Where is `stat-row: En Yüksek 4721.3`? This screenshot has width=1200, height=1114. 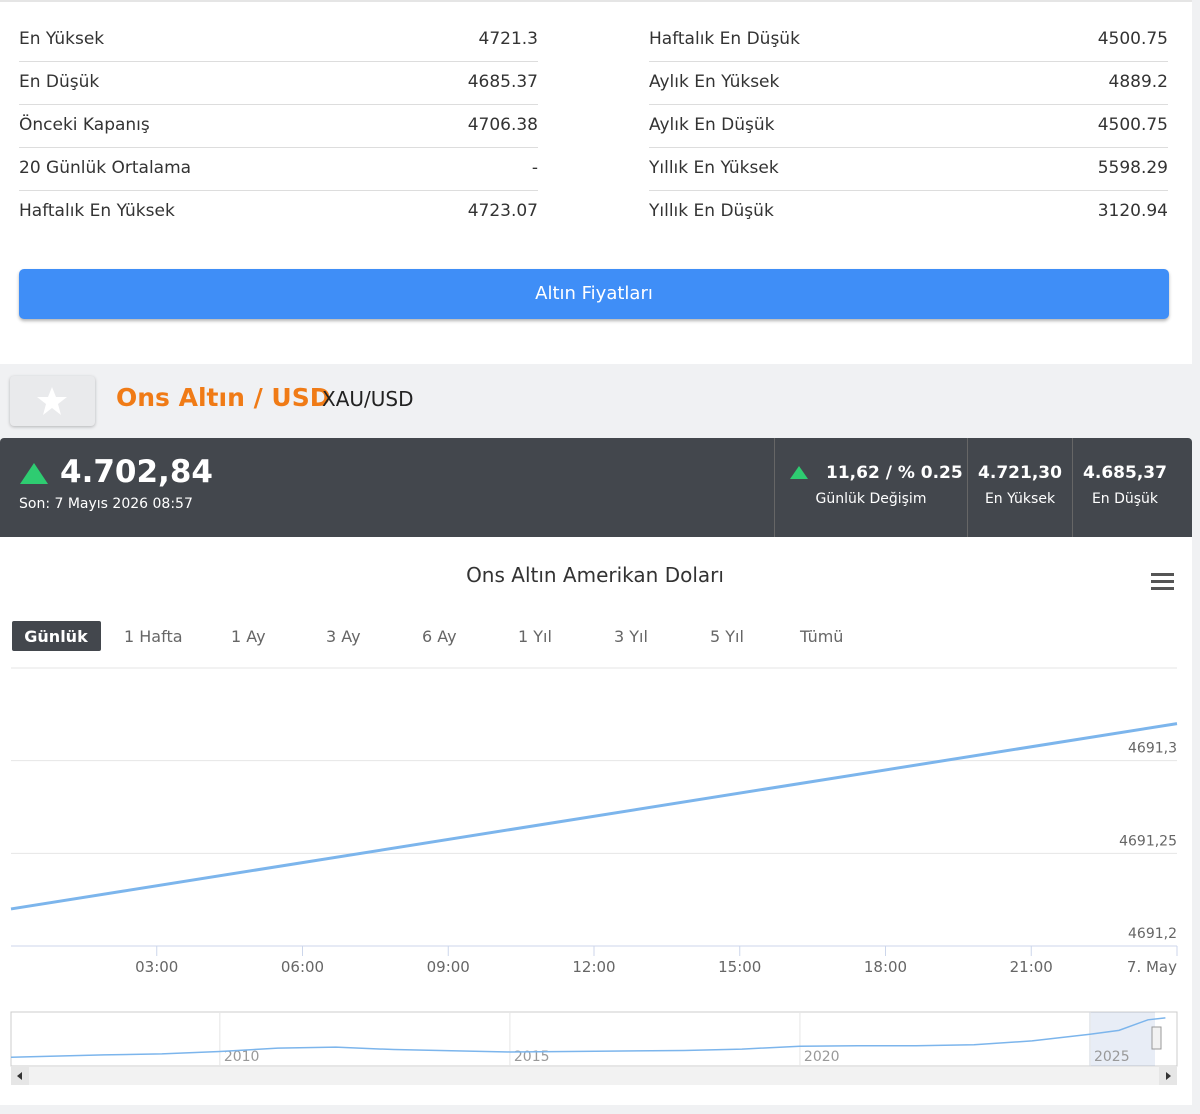
stat-row: En Yüksek 4721.3 is located at coordinates (278, 40).